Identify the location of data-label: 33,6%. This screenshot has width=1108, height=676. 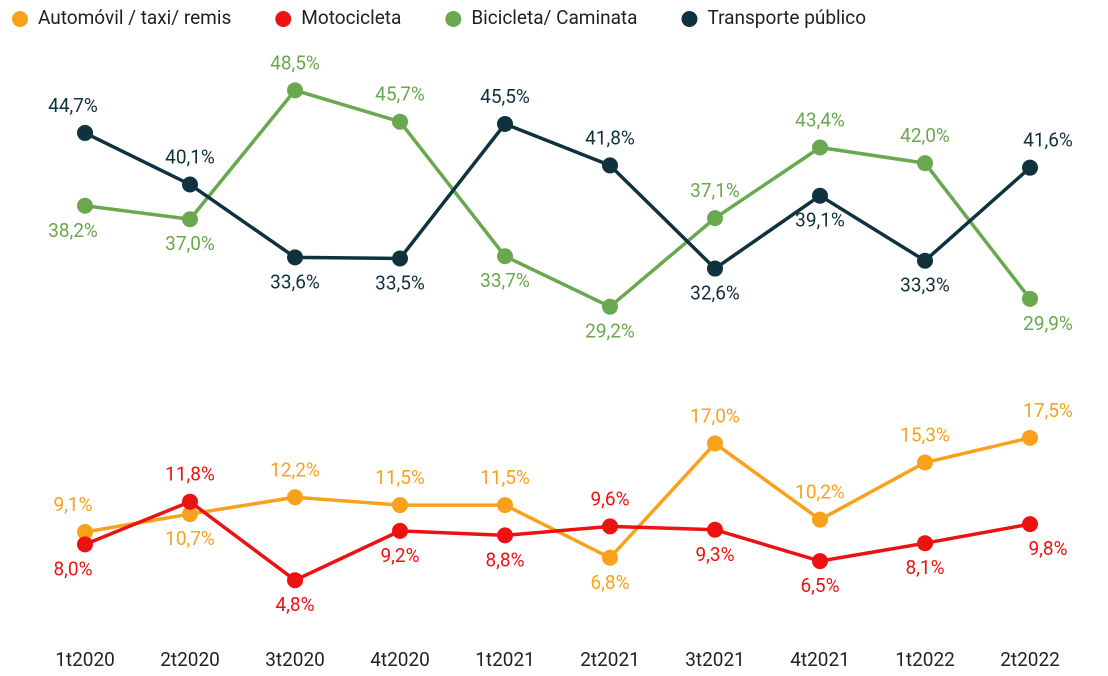
(295, 281).